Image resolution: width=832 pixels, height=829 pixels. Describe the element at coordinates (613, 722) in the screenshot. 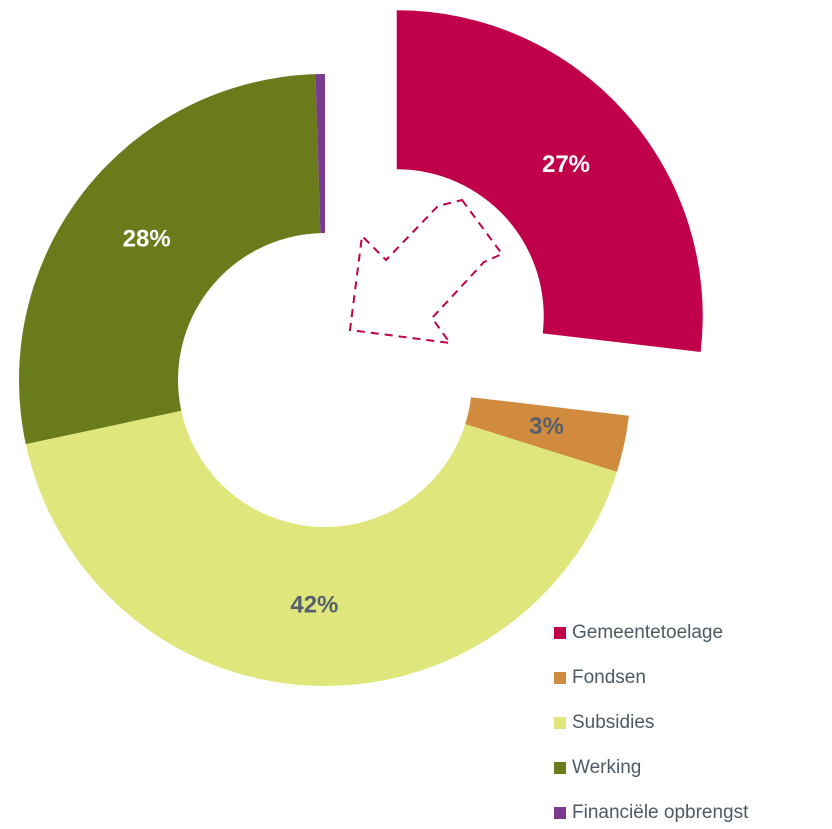

I see `legend-label: Subsidies` at that location.